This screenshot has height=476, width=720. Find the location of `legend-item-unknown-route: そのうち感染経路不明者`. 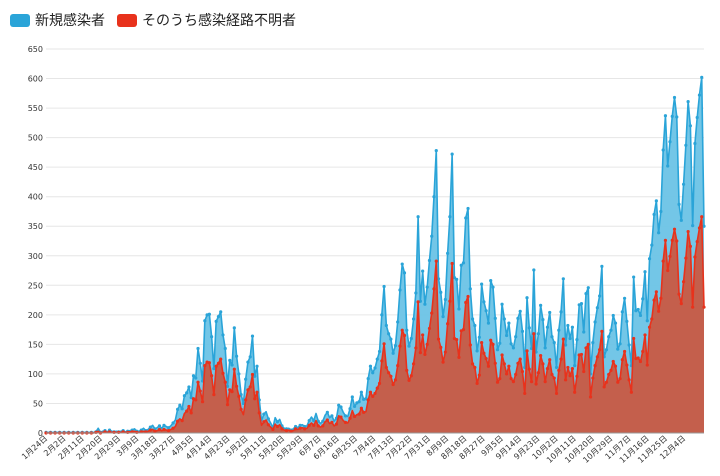

legend-item-unknown-route: そのうち感染経路不明者 is located at coordinates (206, 20).